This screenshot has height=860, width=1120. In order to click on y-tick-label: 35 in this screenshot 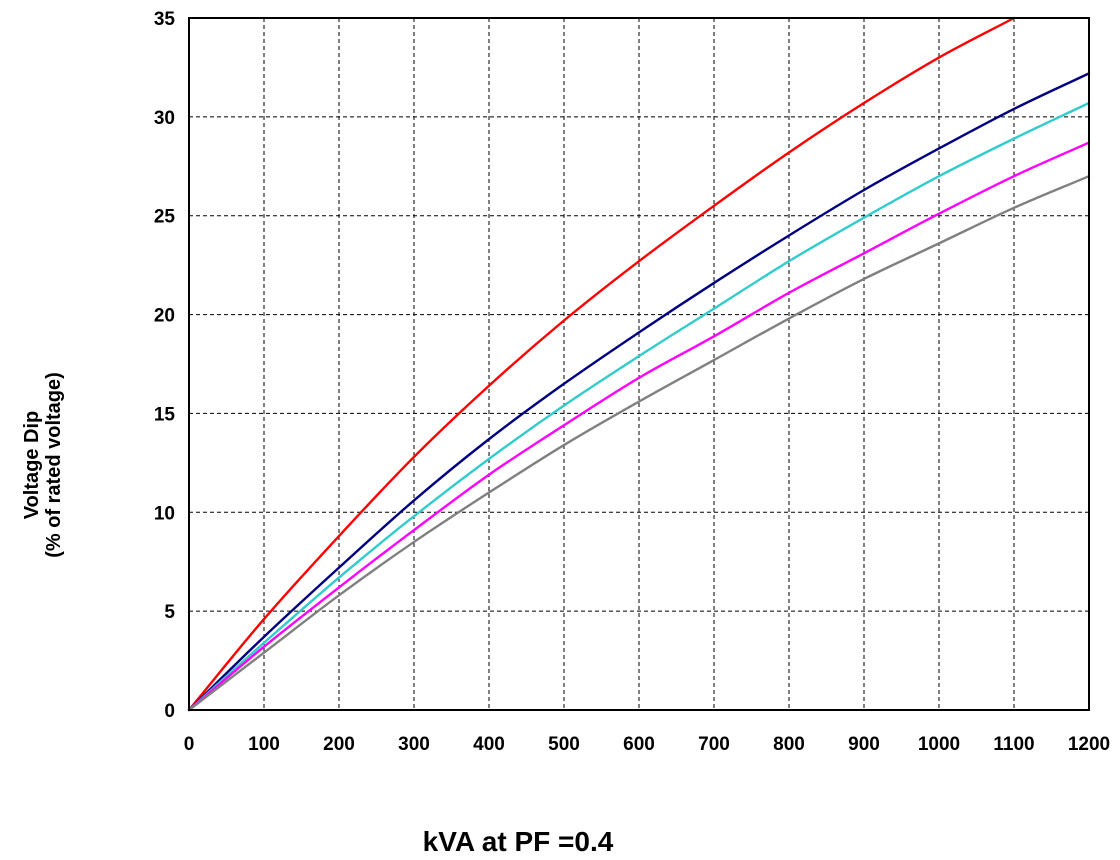, I will do `click(165, 19)`.